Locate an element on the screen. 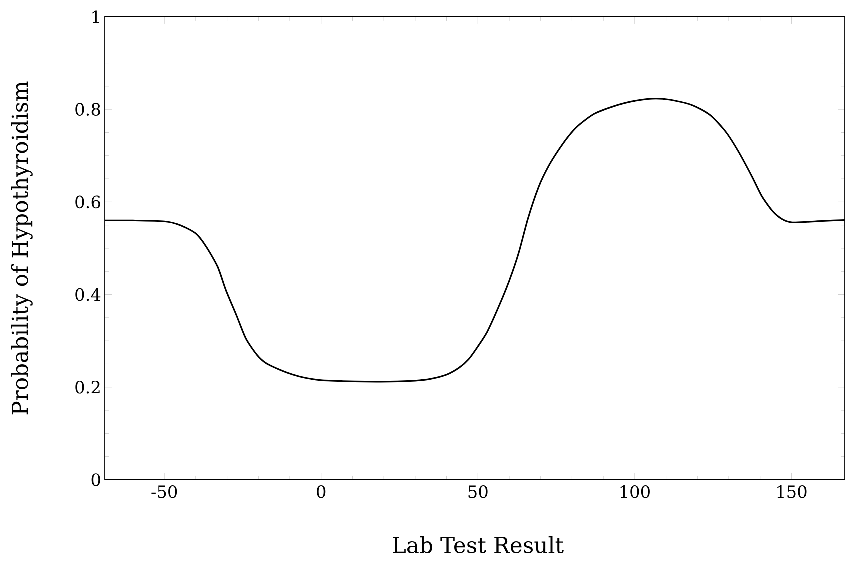  y-tick-label: 0.2 is located at coordinates (88, 387).